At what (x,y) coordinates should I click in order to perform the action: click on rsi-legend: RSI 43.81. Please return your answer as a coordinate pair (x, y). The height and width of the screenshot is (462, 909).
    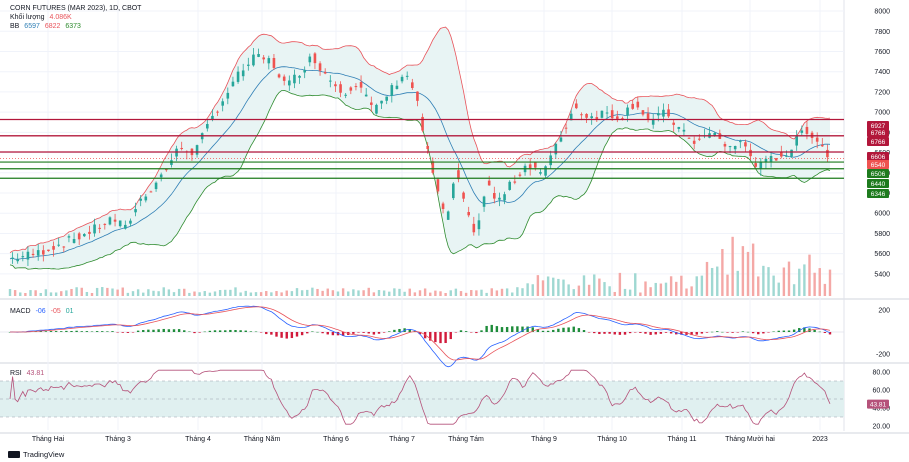
    Looking at the image, I should click on (28, 373).